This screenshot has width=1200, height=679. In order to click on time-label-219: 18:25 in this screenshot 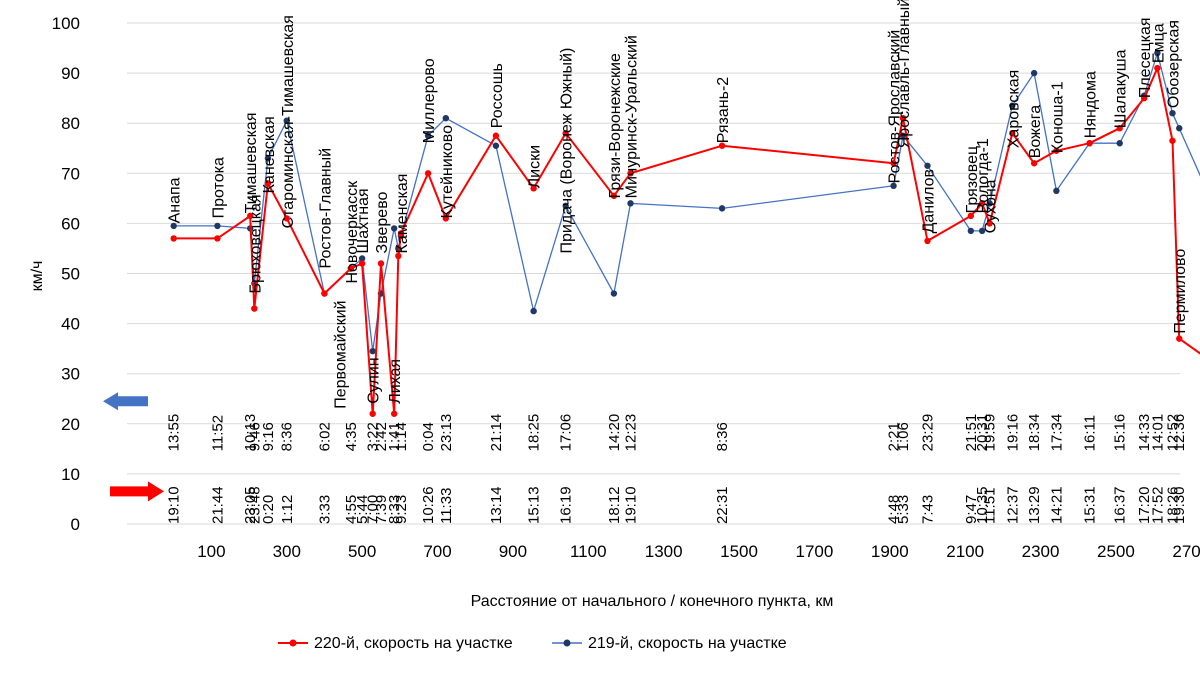, I will do `click(534, 433)`.